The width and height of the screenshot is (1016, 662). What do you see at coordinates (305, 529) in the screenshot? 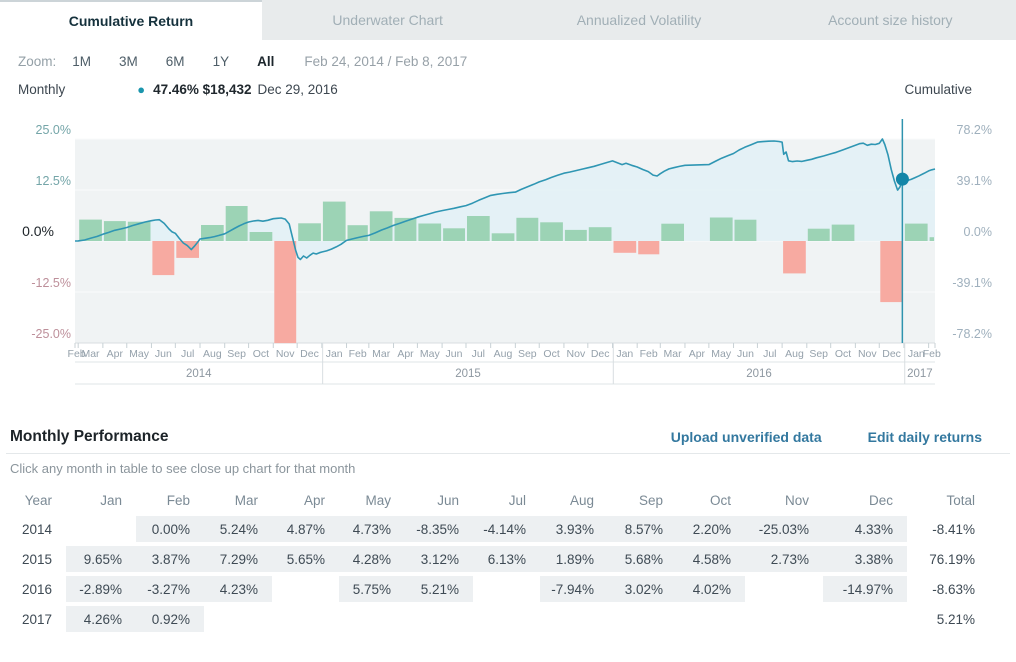
I see `month-cell: 4.87%` at bounding box center [305, 529].